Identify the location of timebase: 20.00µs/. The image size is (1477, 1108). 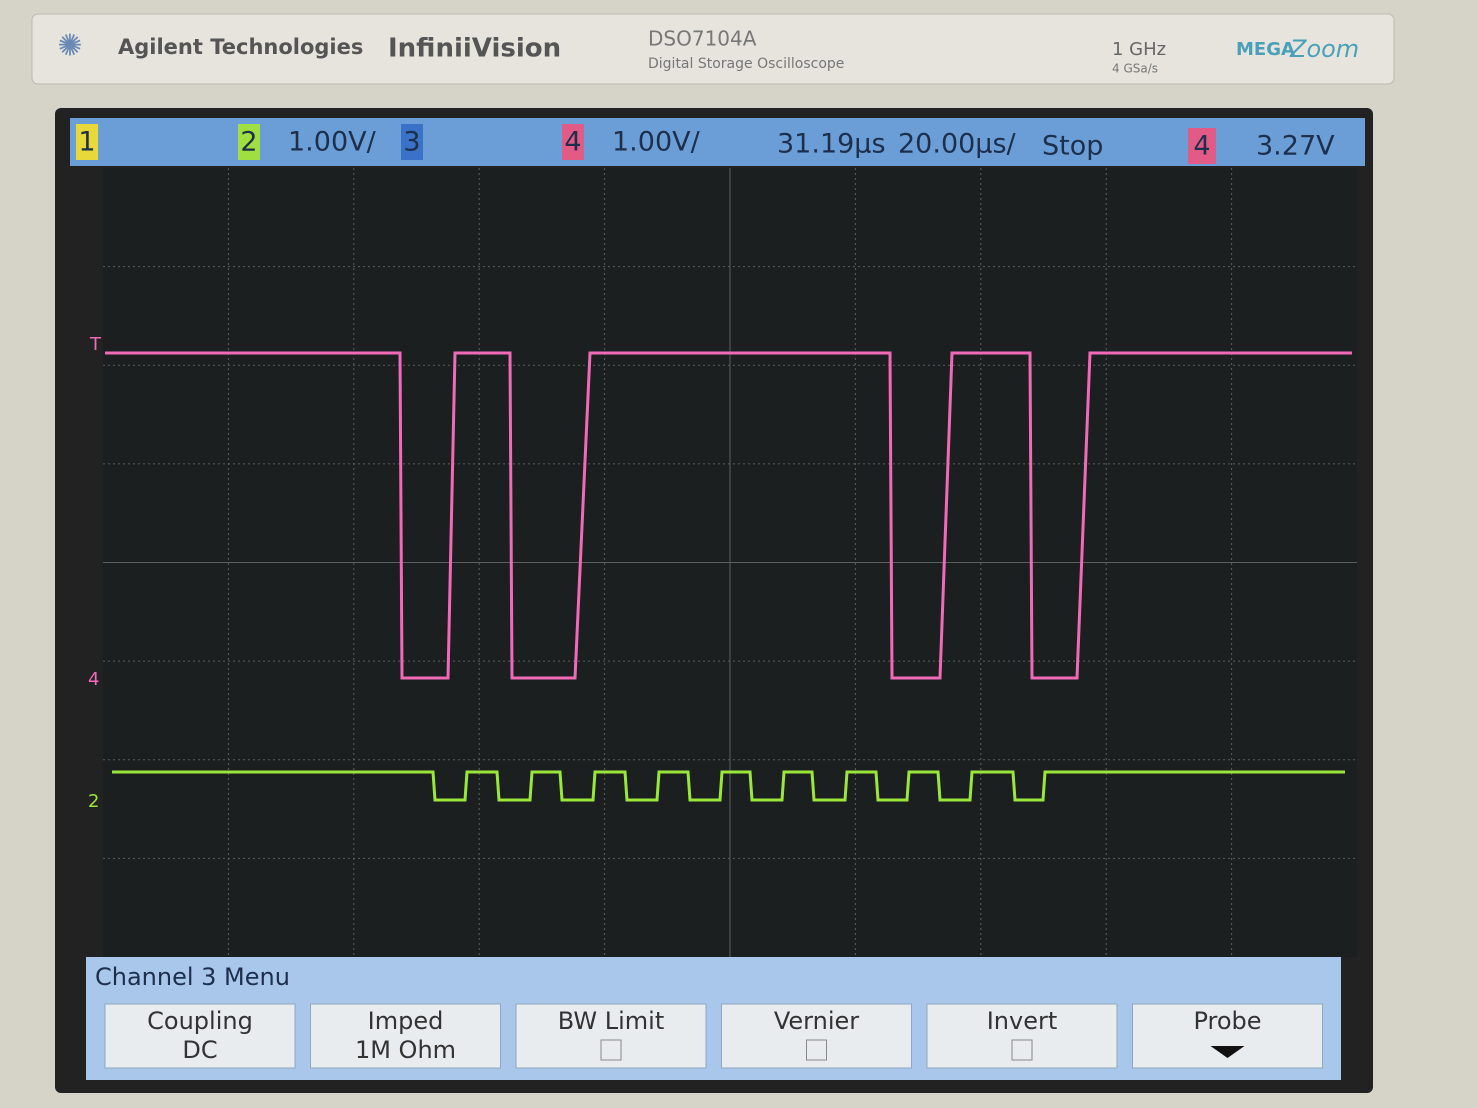
(957, 144).